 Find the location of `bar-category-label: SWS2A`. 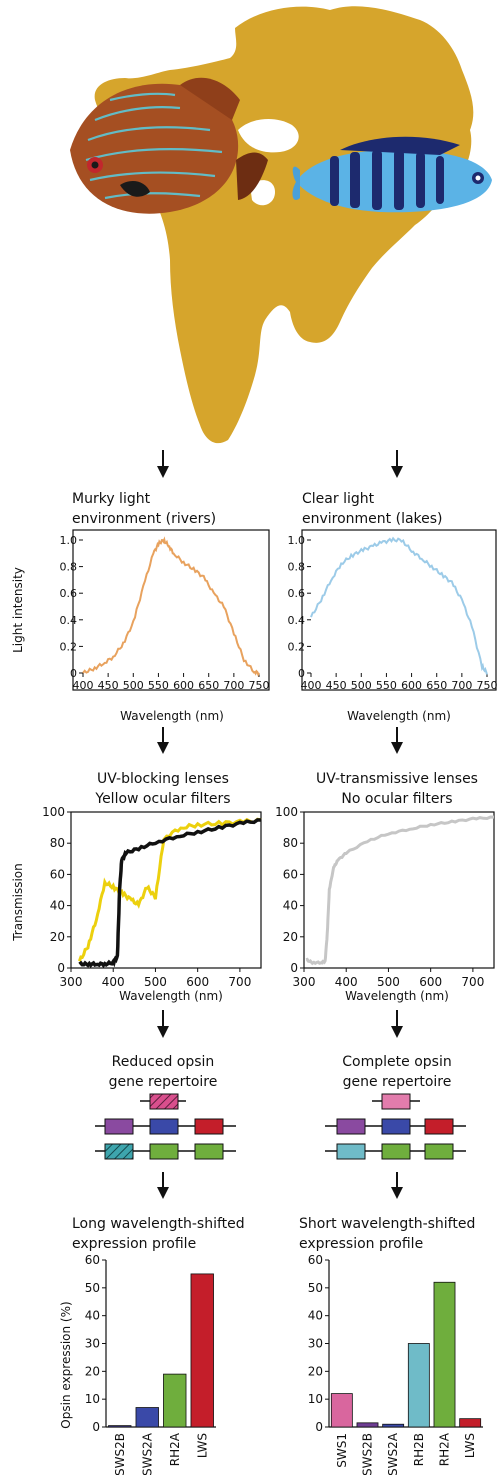

bar-category-label: SWS2A is located at coordinates (147, 1453).